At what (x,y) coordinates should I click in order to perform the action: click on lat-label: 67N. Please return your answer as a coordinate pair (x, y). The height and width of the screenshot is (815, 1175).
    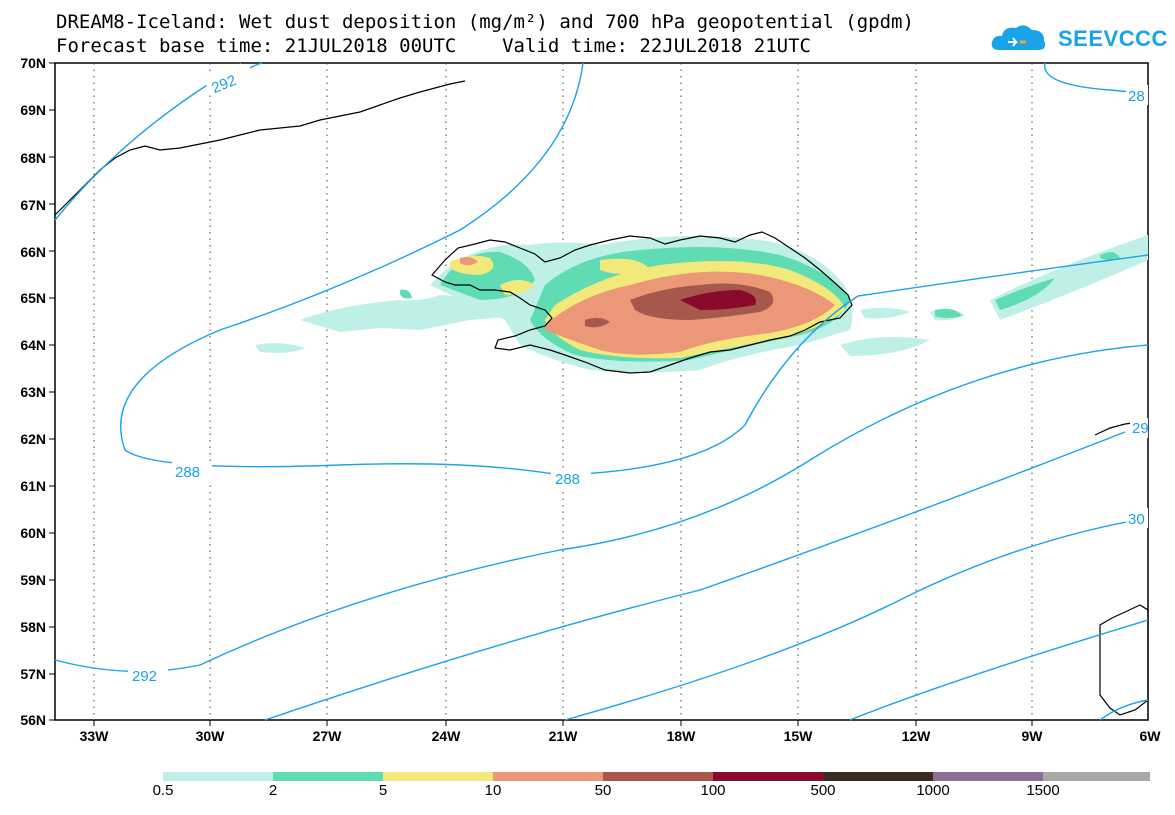
    Looking at the image, I should click on (33, 205).